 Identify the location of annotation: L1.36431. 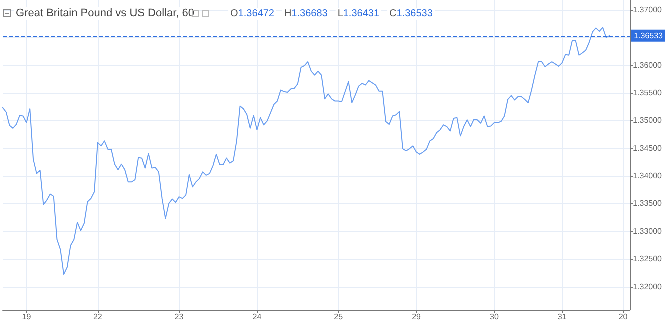
(359, 14).